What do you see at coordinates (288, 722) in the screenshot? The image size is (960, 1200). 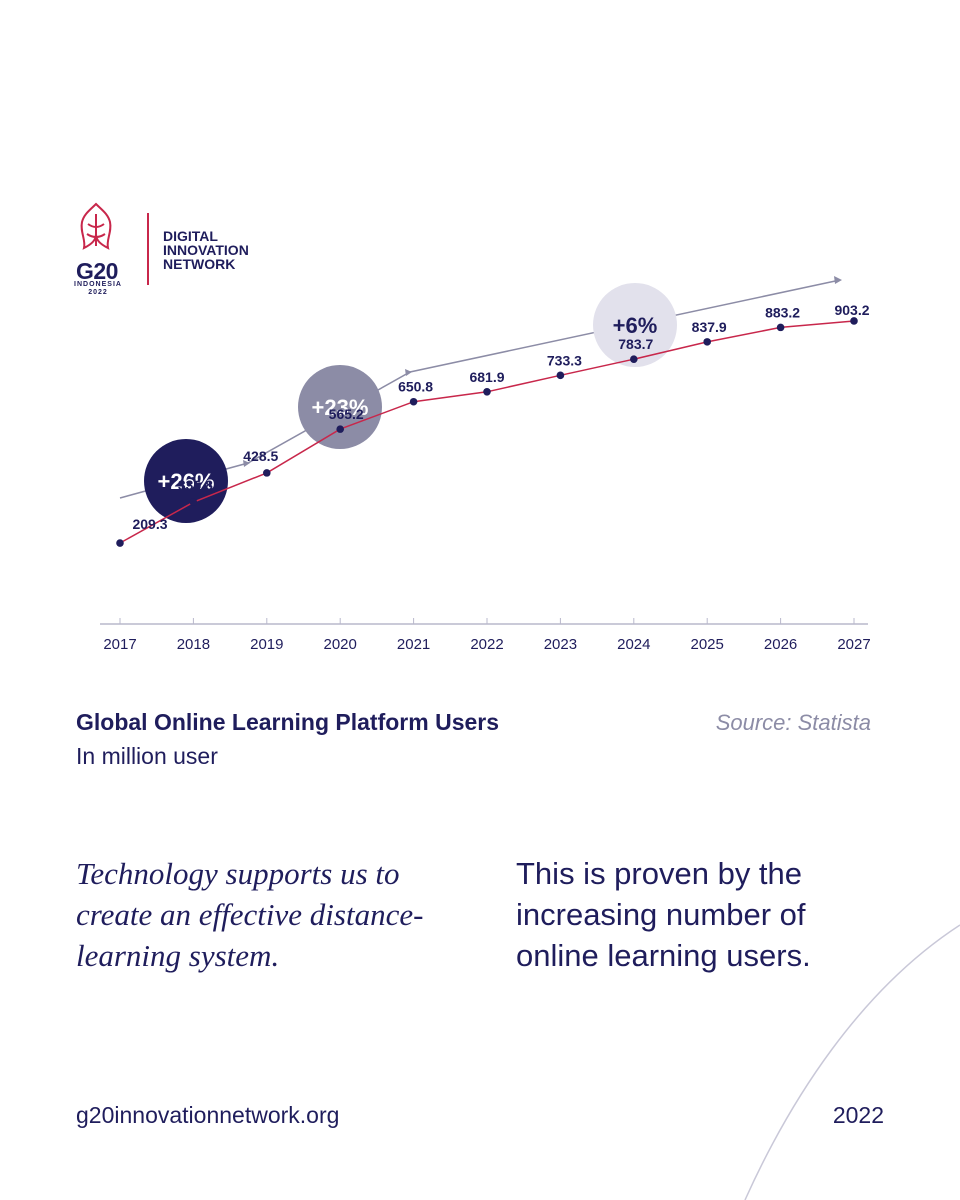 I see `chart-title: Global Online Learning Platform Users` at bounding box center [288, 722].